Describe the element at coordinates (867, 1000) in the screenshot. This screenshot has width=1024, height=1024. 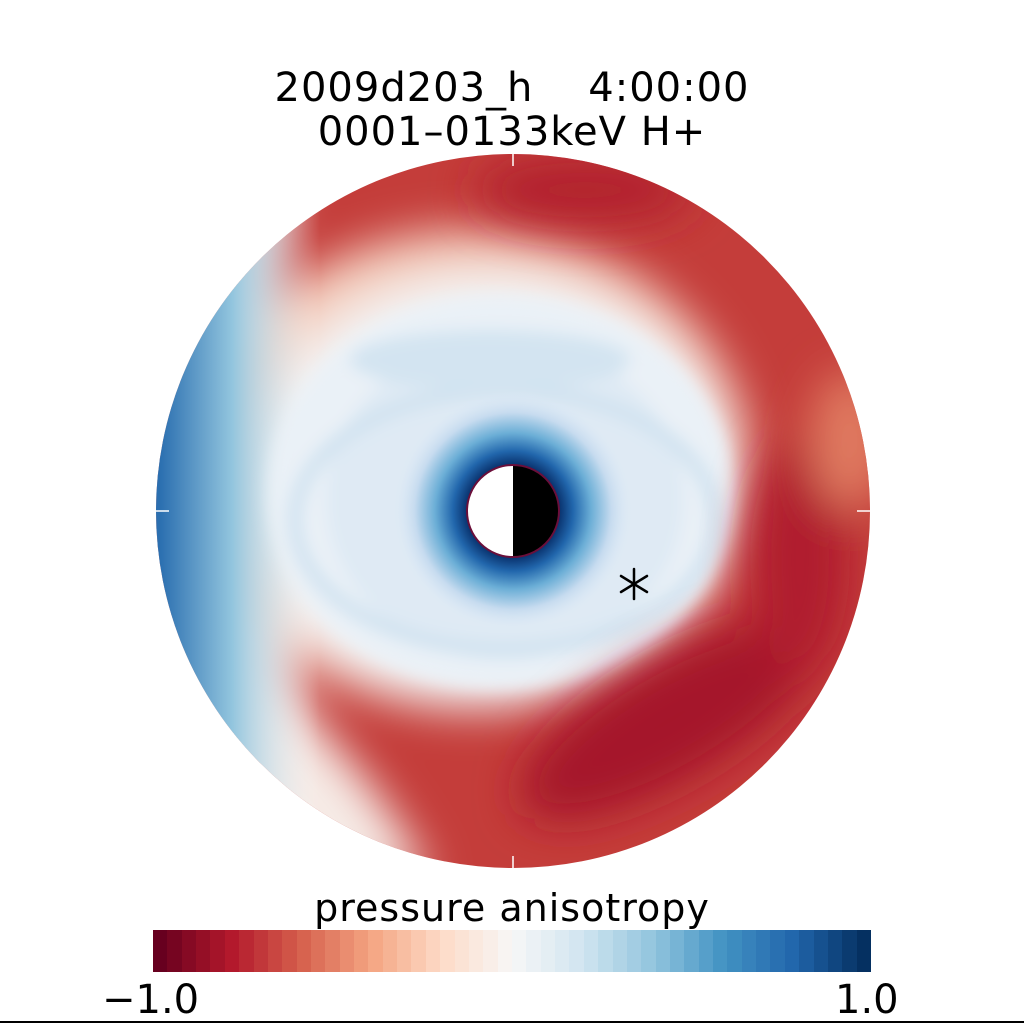
I see `colorbar-max-label: 1.0` at that location.